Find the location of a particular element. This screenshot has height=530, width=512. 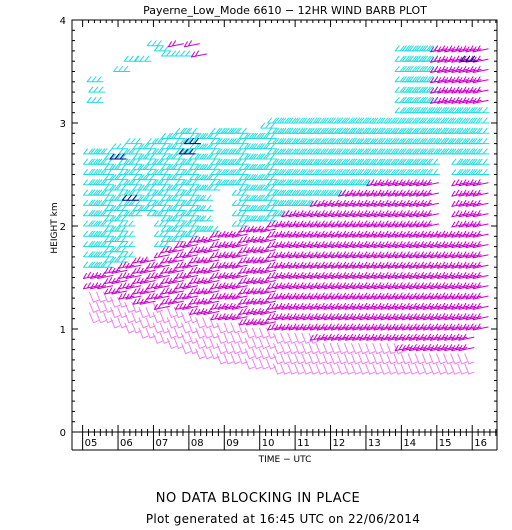

x-tick-label: 14 is located at coordinates (409, 443).